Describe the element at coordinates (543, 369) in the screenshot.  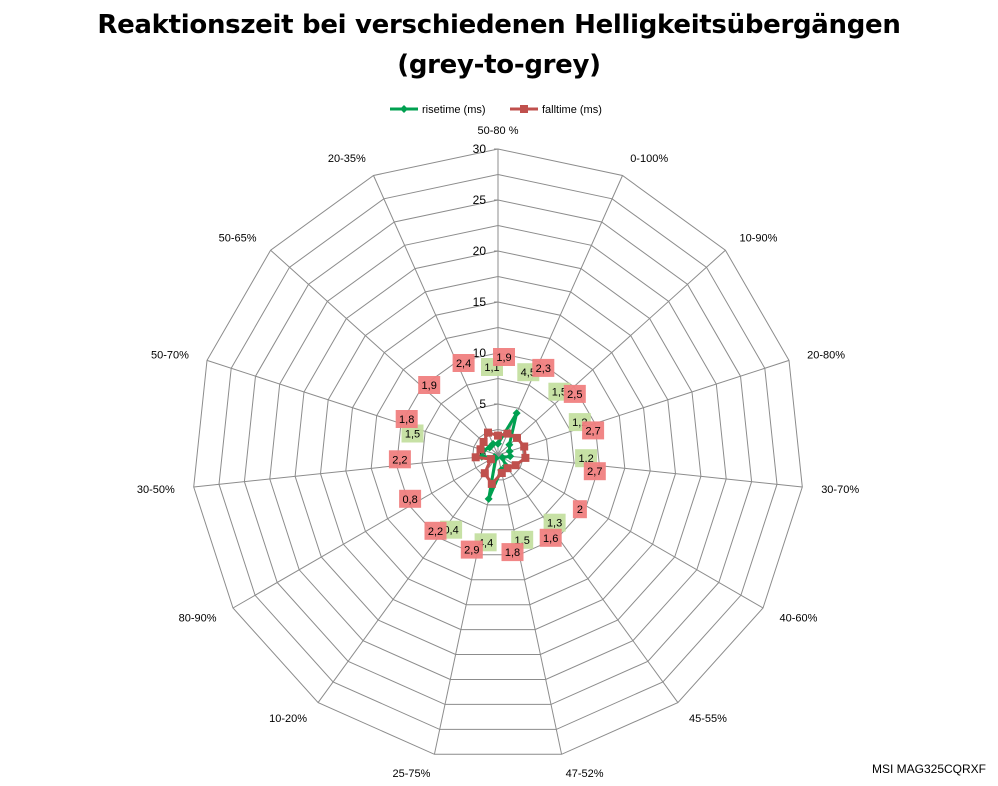
I see `falltime-data-label: 2,3` at that location.